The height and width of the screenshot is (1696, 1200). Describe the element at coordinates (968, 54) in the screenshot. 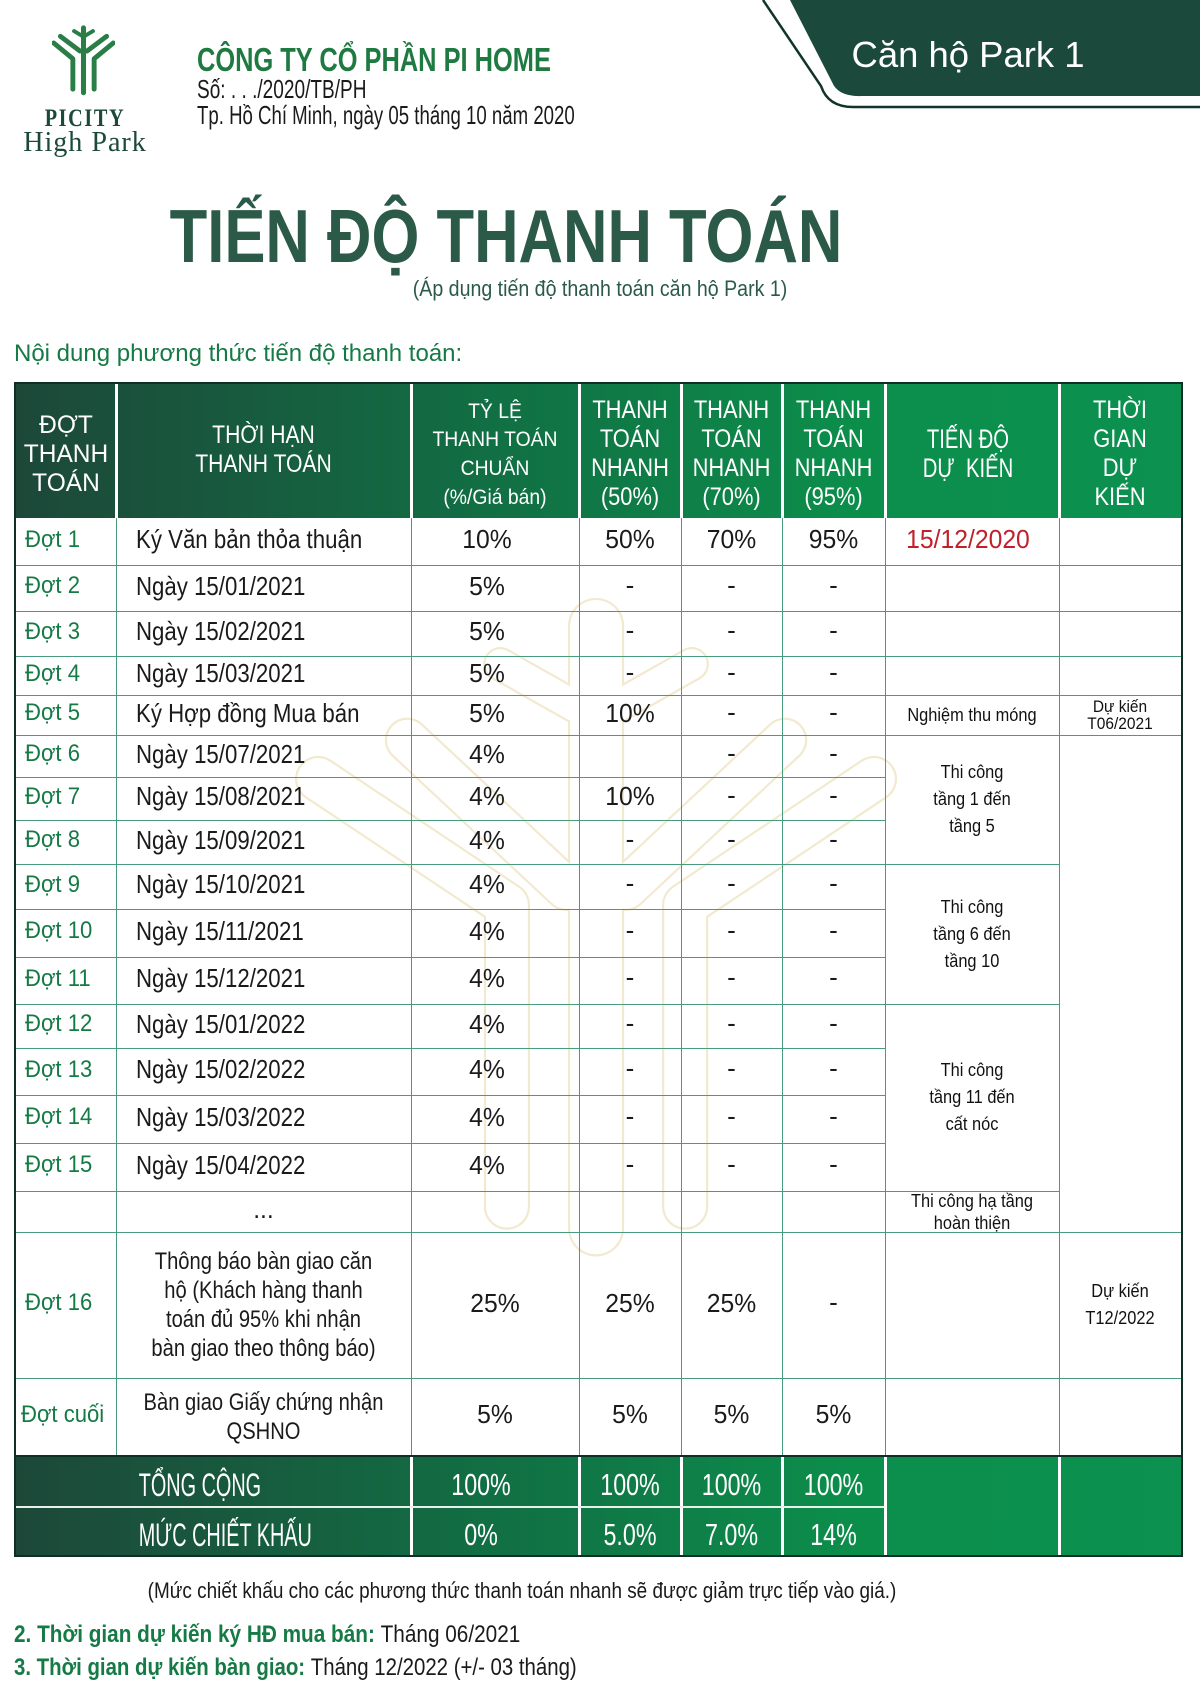

I see `svg-text: Căn hộ Park 1` at that location.